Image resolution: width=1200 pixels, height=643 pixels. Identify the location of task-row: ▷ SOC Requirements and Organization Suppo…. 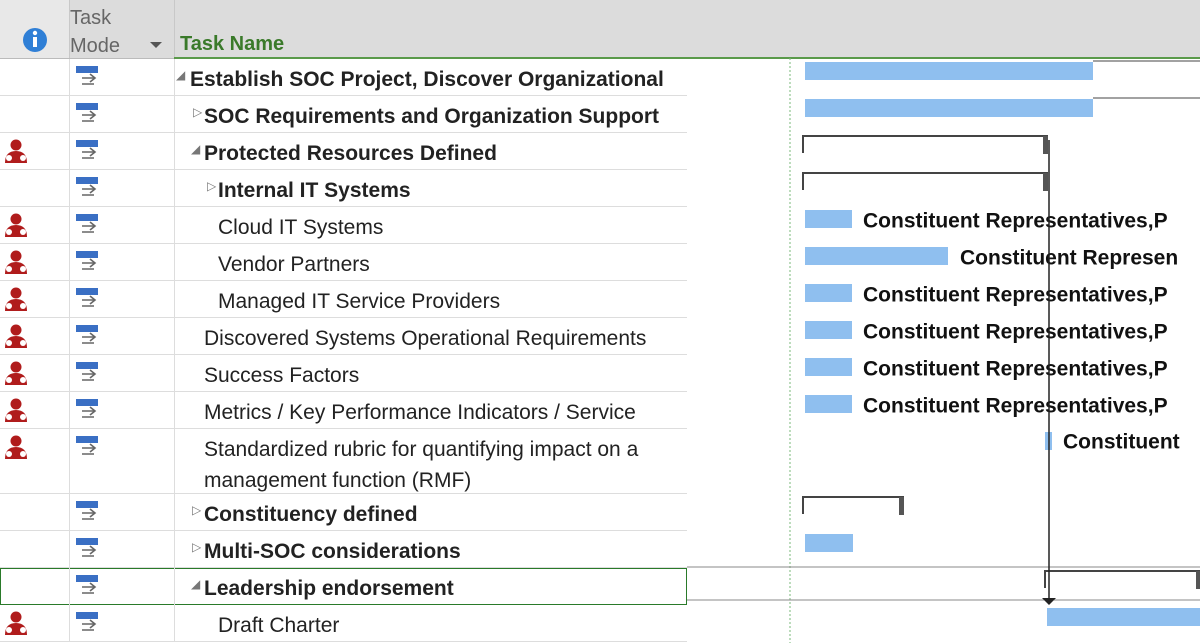
(343, 114).